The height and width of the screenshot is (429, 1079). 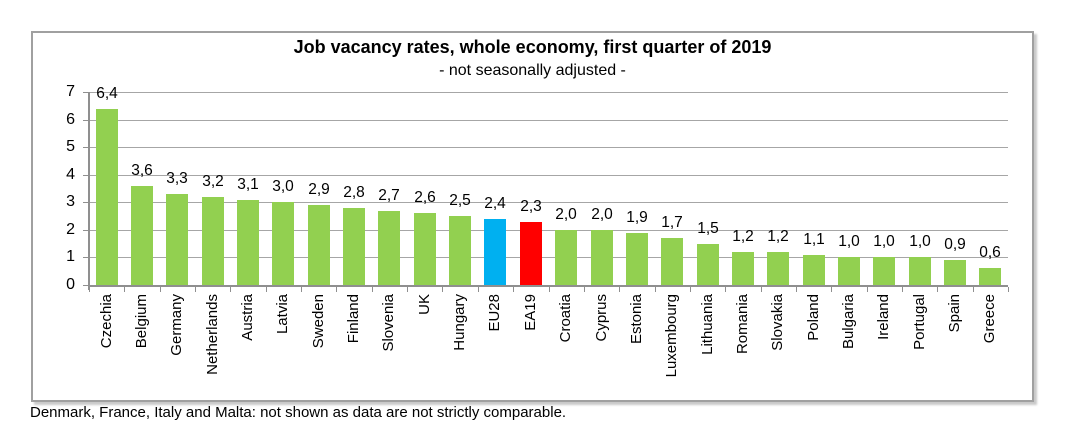 I want to click on bar-value-label: 3,0, so click(x=283, y=186).